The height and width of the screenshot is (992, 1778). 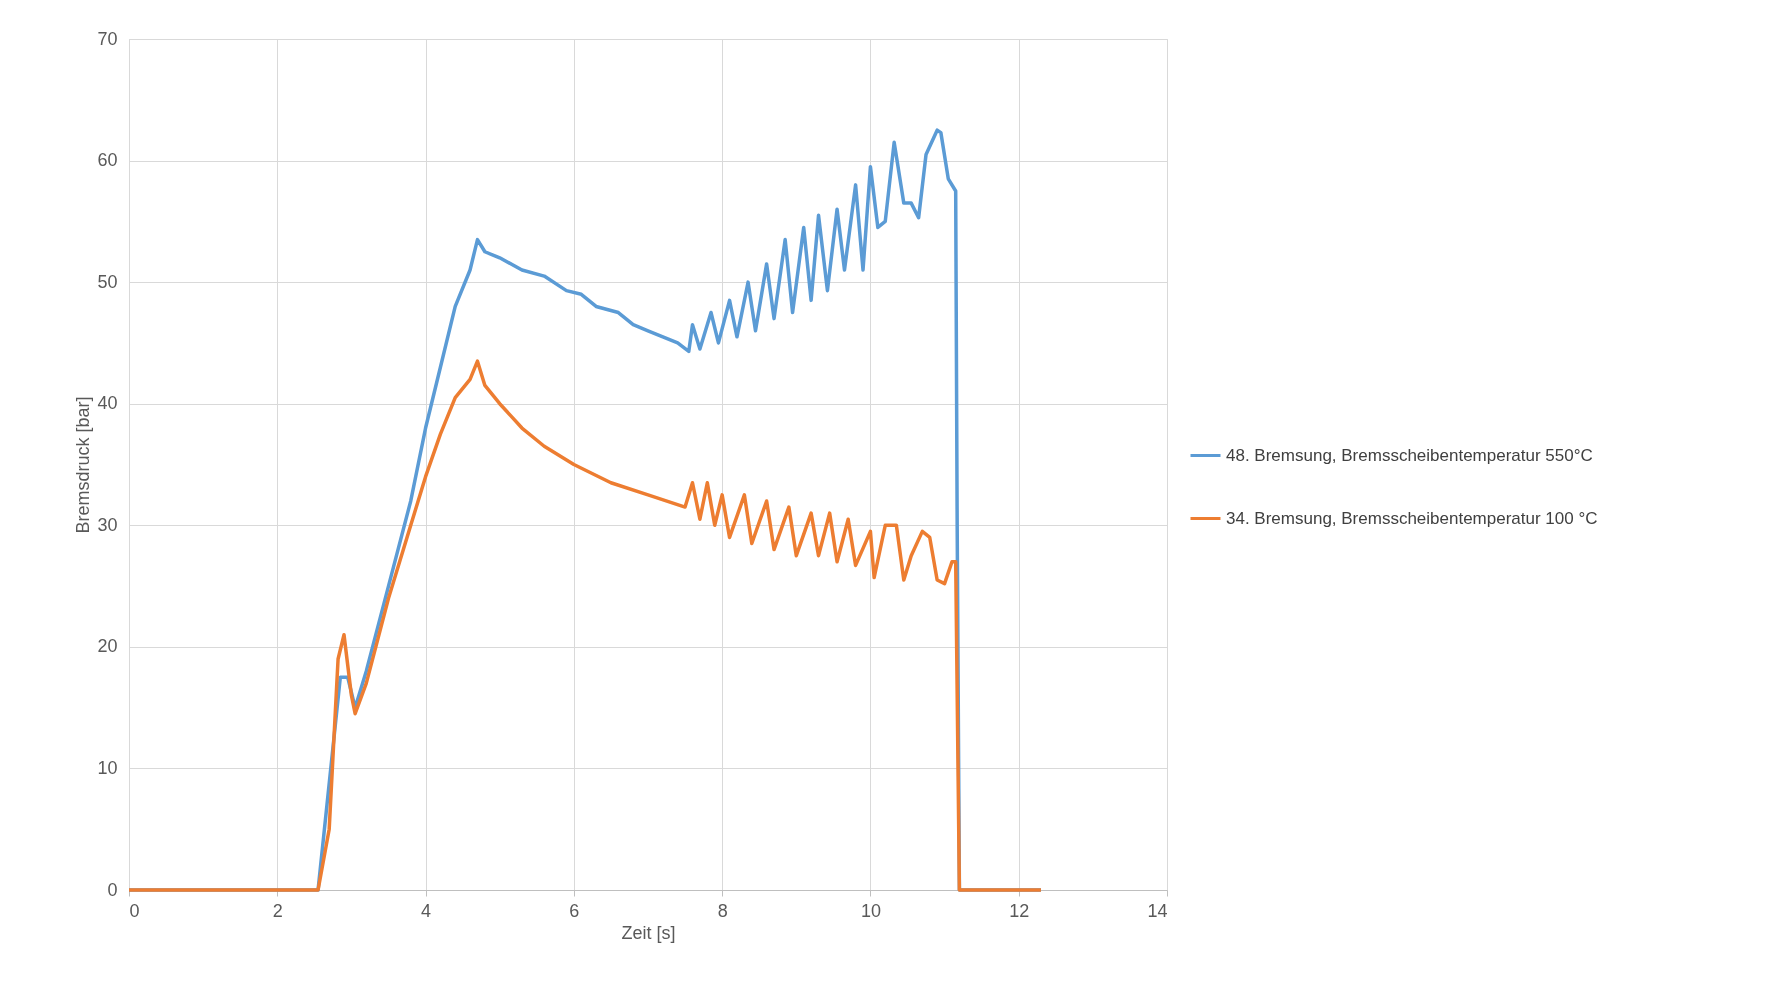 What do you see at coordinates (107, 767) in the screenshot?
I see `y-tick-label: 10` at bounding box center [107, 767].